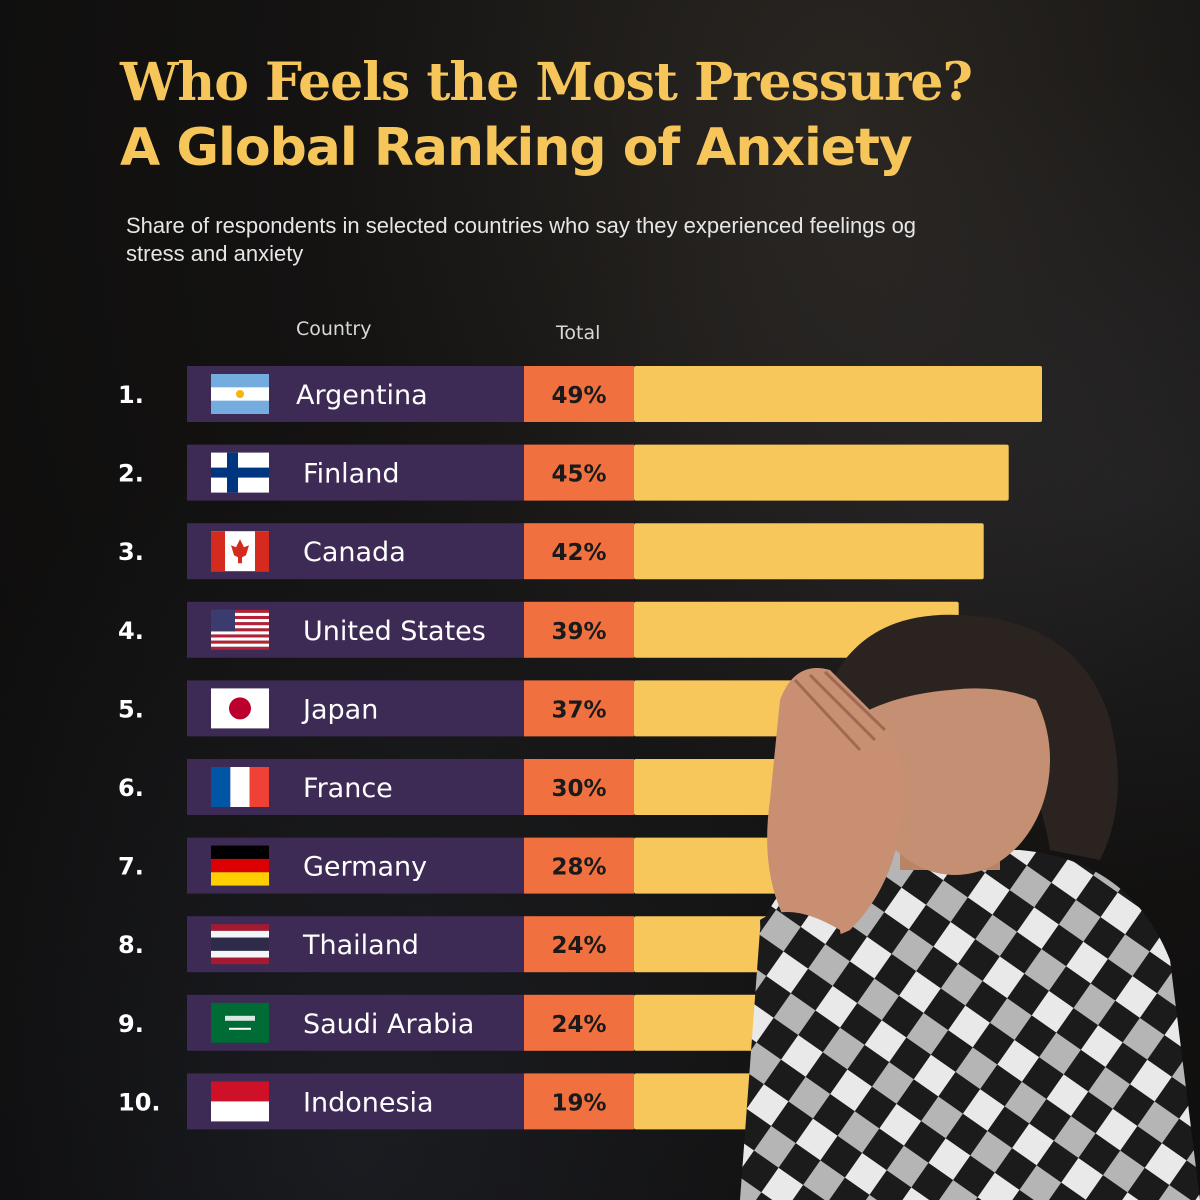 This screenshot has width=1200, height=1200. Describe the element at coordinates (131, 552) in the screenshot. I see `rank-label: 3.` at that location.